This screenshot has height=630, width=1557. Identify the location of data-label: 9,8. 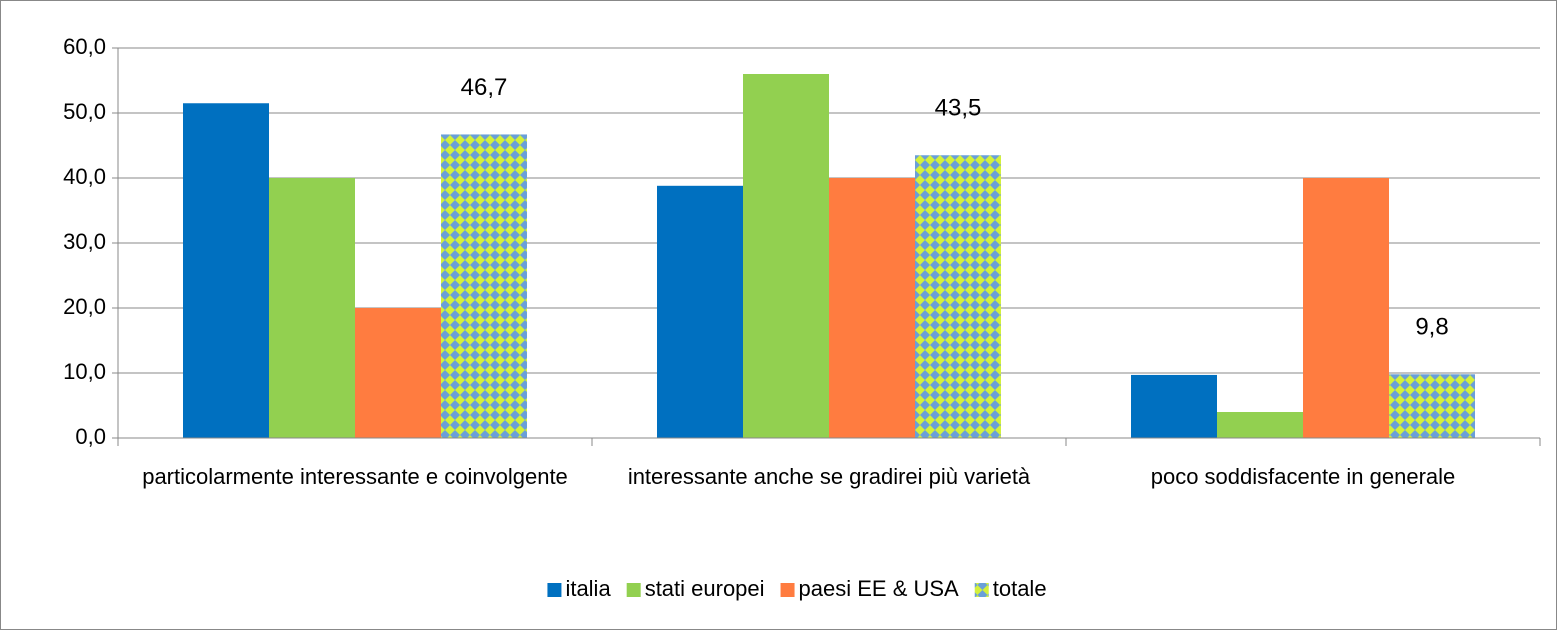
(1431, 327).